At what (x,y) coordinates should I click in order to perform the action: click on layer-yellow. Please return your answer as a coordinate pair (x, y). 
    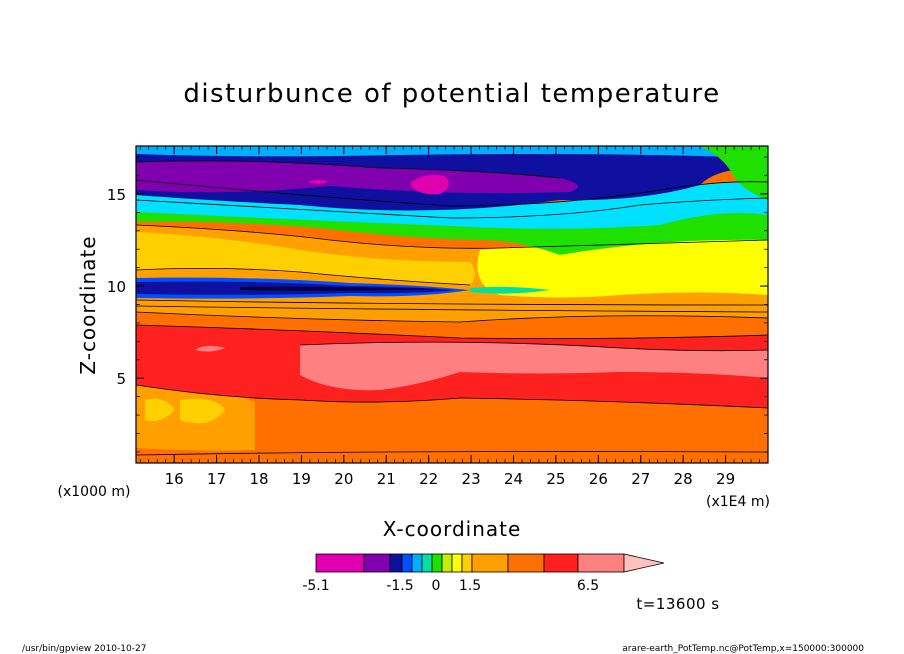
    Looking at the image, I should click on (622, 268).